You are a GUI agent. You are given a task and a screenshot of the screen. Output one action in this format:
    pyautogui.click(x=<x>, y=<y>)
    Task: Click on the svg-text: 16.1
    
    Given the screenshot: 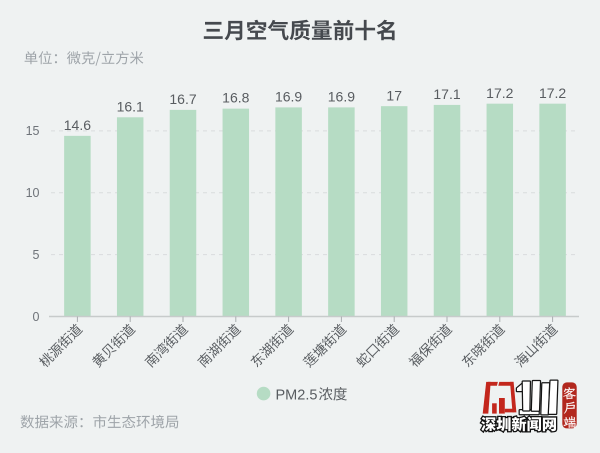 What is the action you would take?
    pyautogui.click(x=130, y=106)
    